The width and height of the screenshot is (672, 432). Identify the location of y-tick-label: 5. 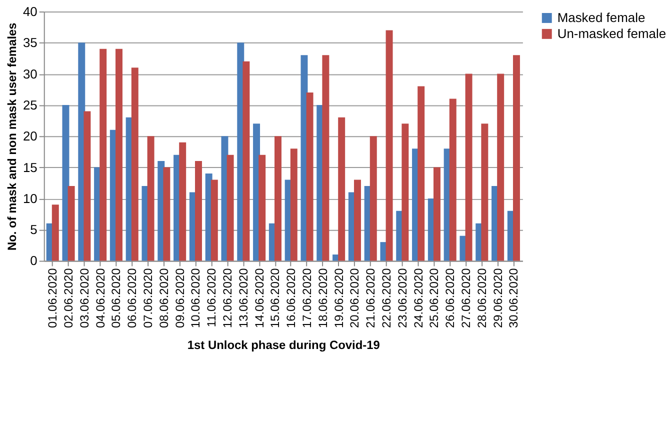
(34, 230).